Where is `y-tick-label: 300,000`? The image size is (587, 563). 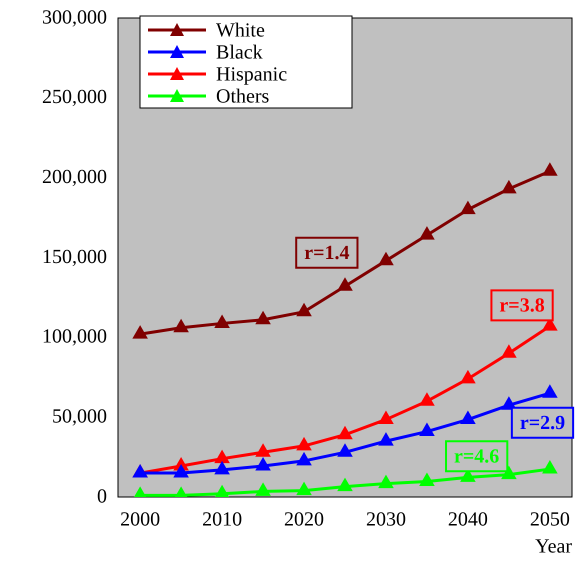
y-tick-label: 300,000 is located at coordinates (74, 17).